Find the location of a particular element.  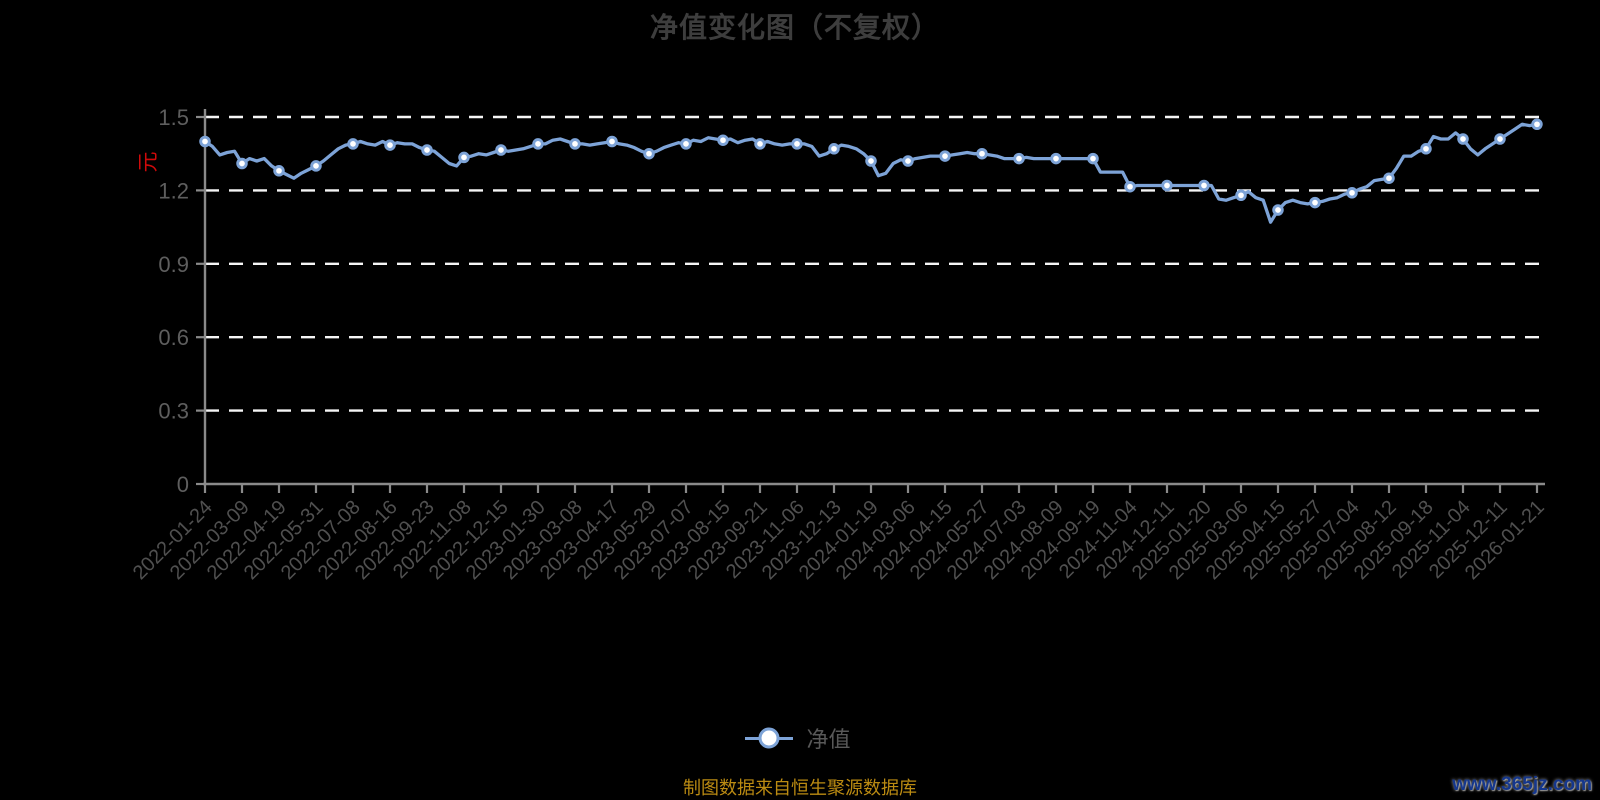

y-tick-label: 0 is located at coordinates (183, 484).